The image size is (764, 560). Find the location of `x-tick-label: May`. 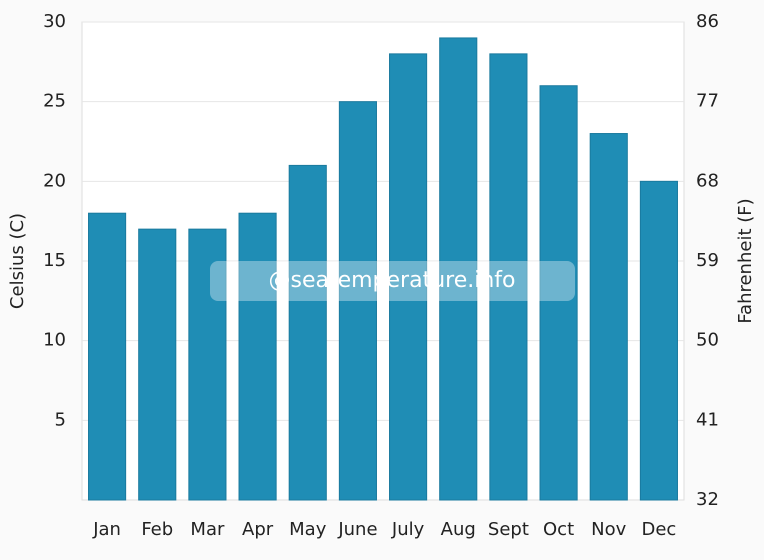

x-tick-label: May is located at coordinates (308, 529).